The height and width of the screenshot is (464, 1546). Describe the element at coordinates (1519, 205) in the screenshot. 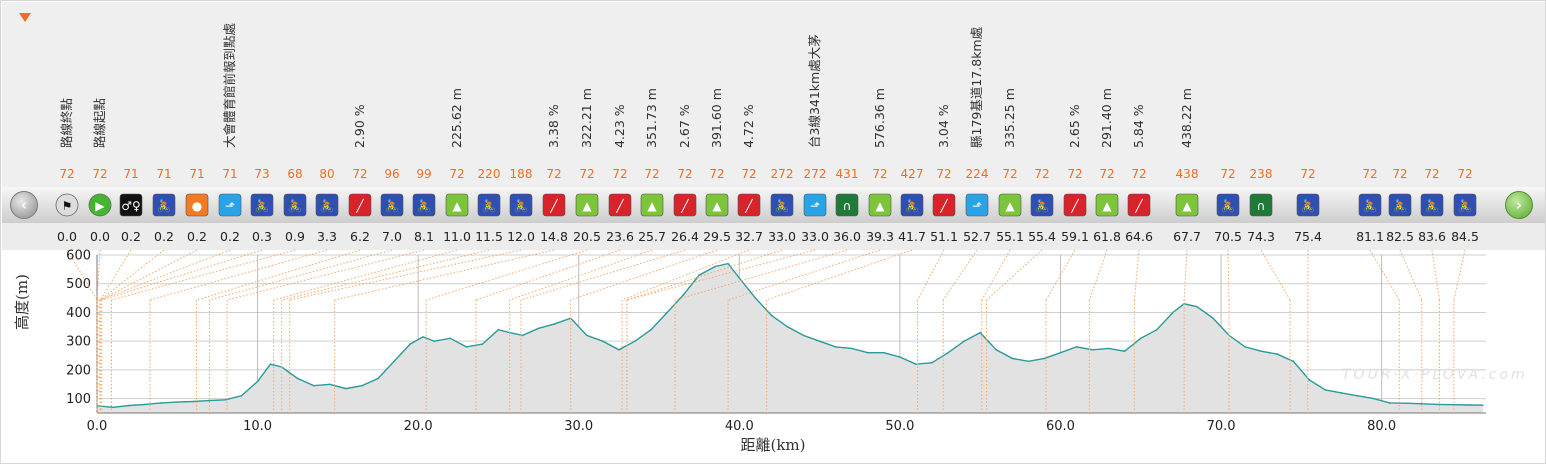

I see `next-button: ›` at that location.